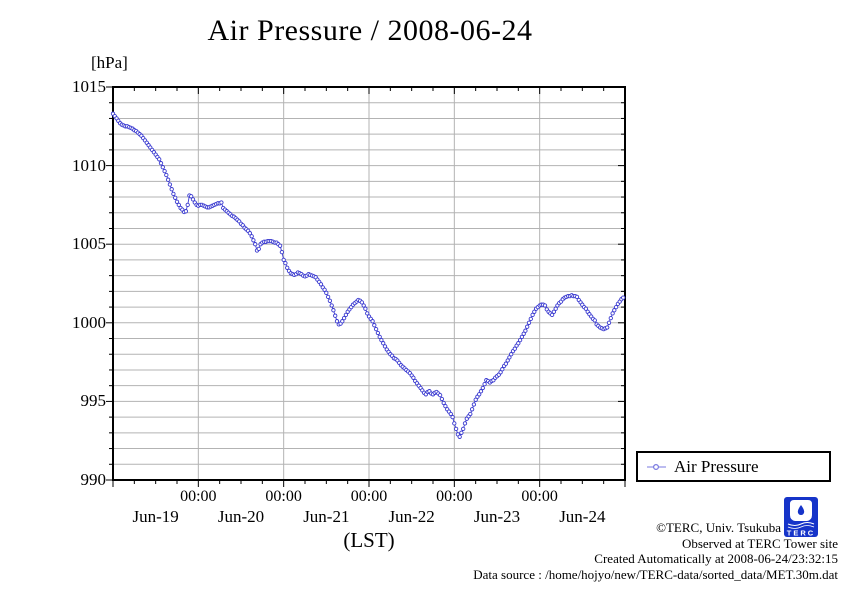 This screenshot has width=842, height=595. What do you see at coordinates (109, 62) in the screenshot?
I see `y-axis-unit-label: [hPa]` at bounding box center [109, 62].